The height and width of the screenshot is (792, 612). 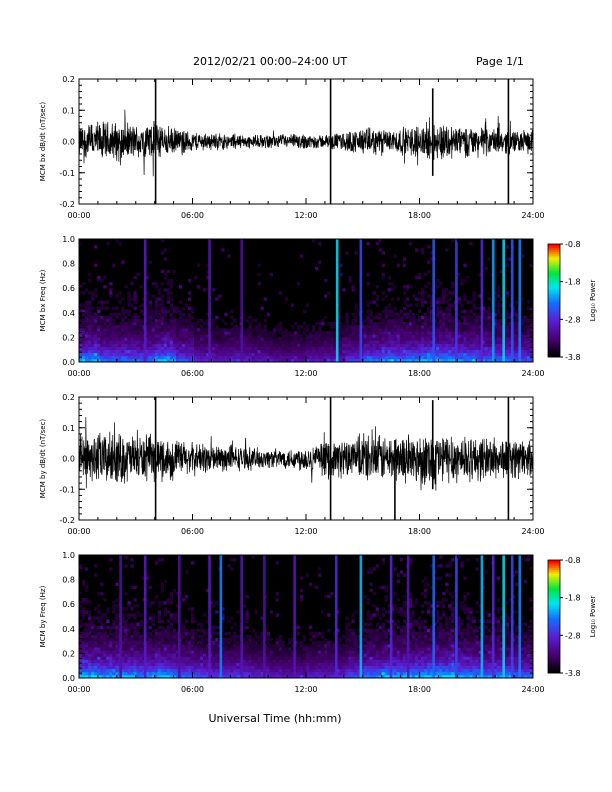 What do you see at coordinates (503, 300) in the screenshot?
I see `emission-band` at bounding box center [503, 300].